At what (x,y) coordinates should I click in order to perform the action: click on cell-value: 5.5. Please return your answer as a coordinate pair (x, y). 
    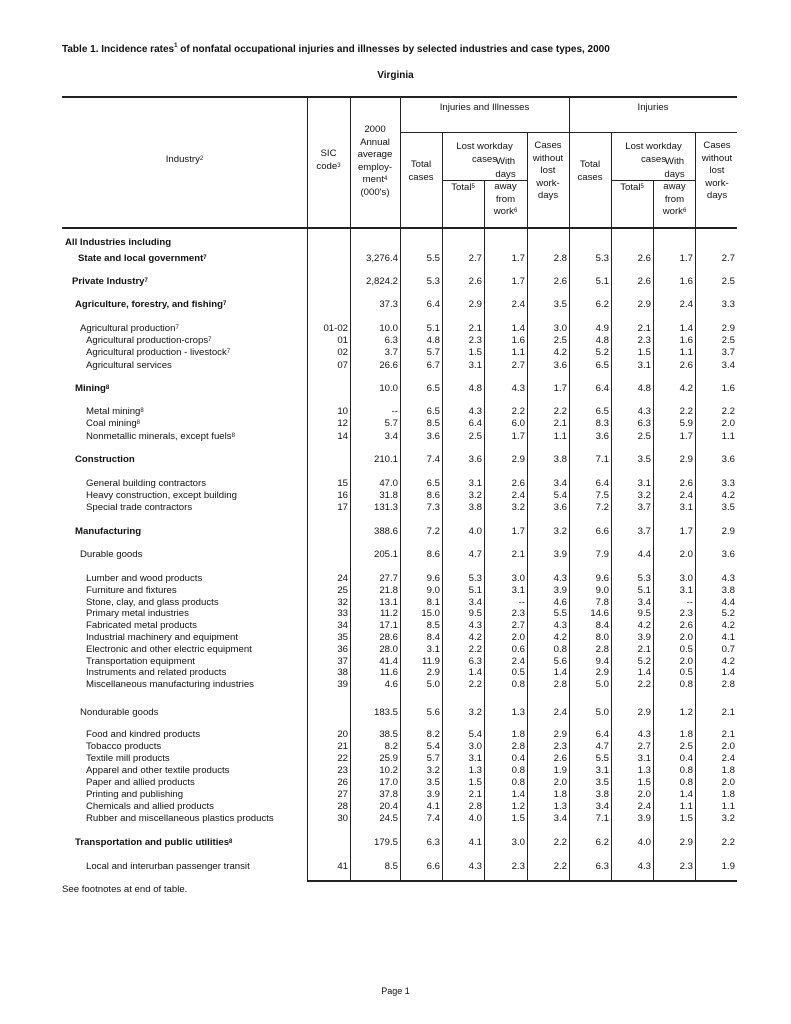
    Looking at the image, I should click on (602, 758).